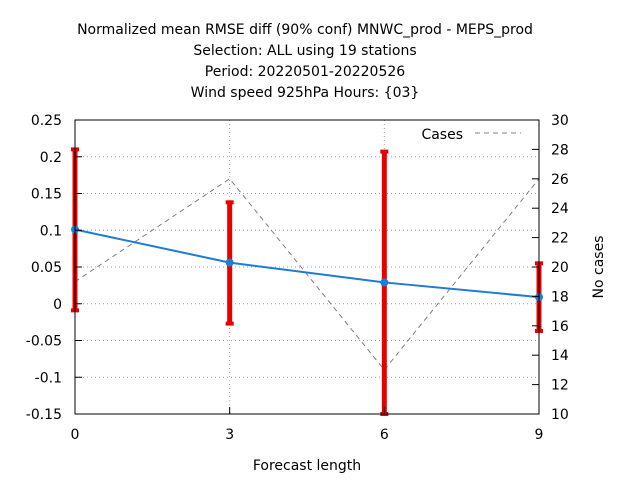  Describe the element at coordinates (471, 135) in the screenshot. I see `legend: Cases` at that location.